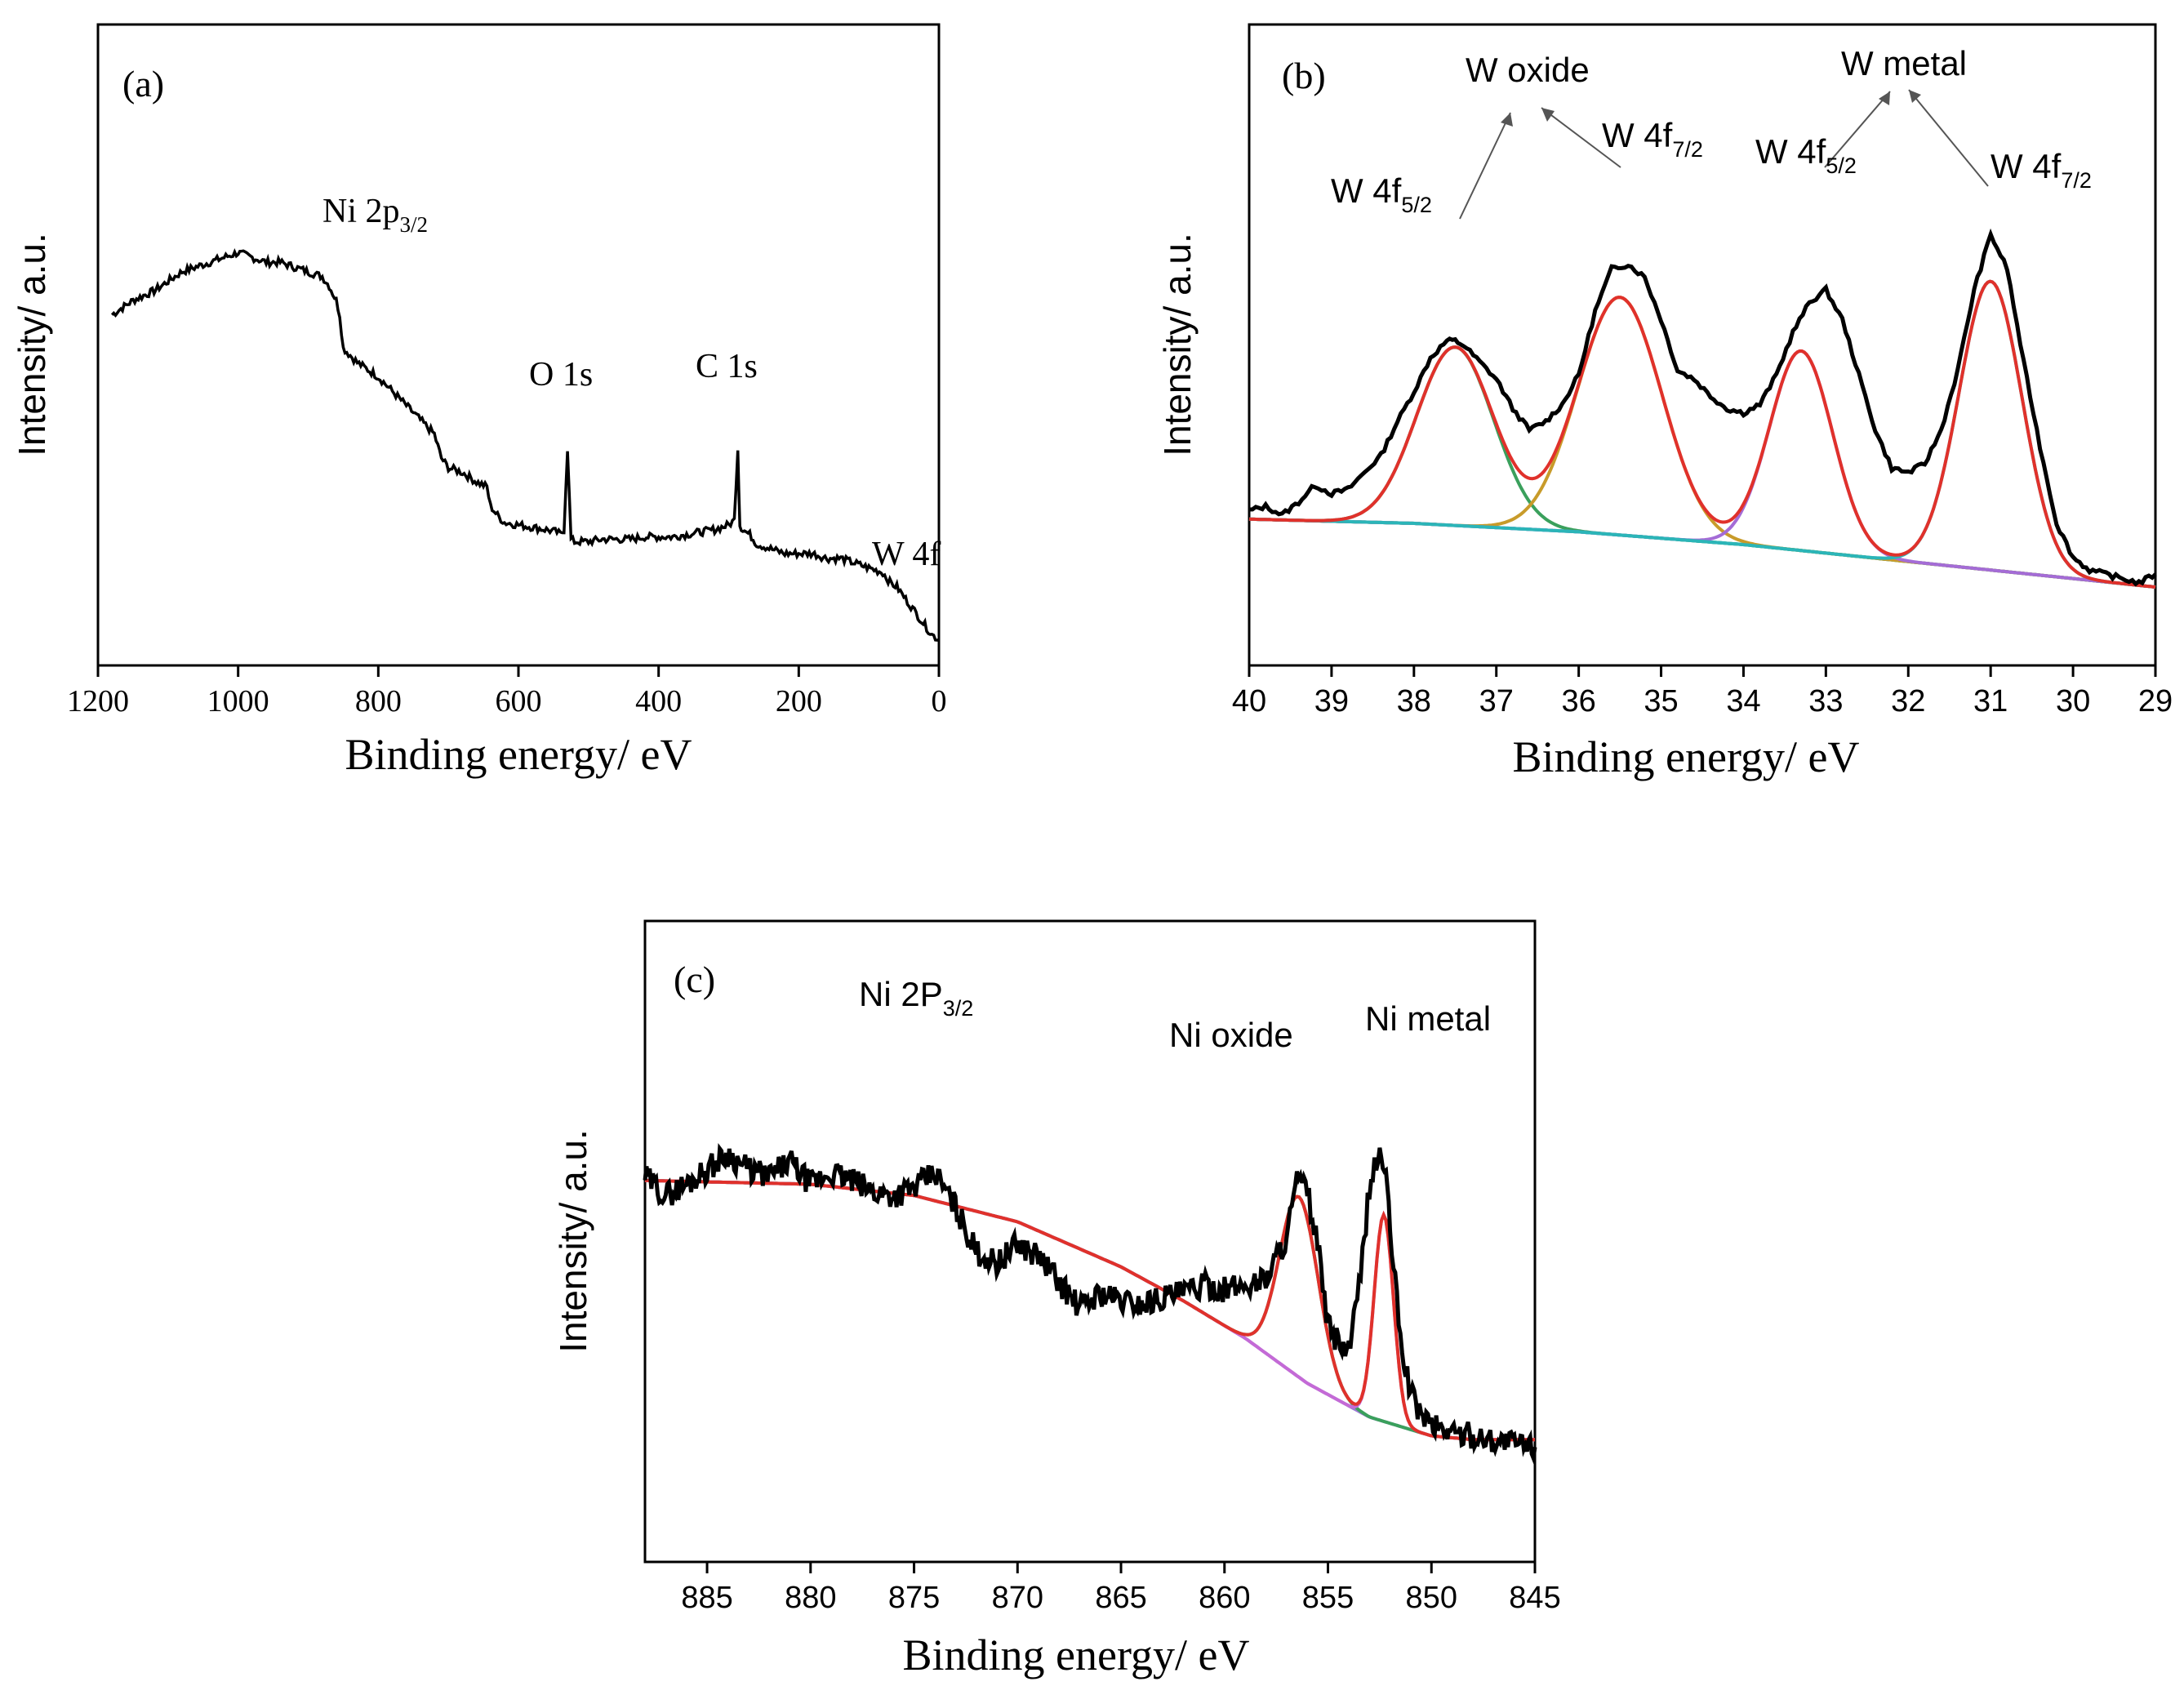  I want to click on y-axis-label-c: Intensity/ a.u., so click(573, 1241).